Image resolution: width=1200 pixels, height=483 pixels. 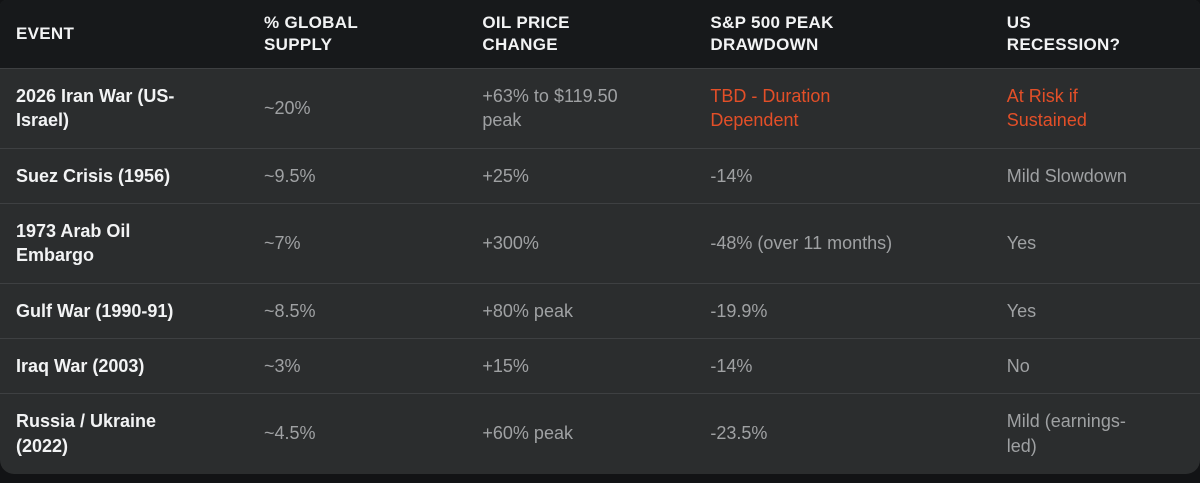 What do you see at coordinates (132, 433) in the screenshot?
I see `event-cell: Russia / Ukraine (2022)` at bounding box center [132, 433].